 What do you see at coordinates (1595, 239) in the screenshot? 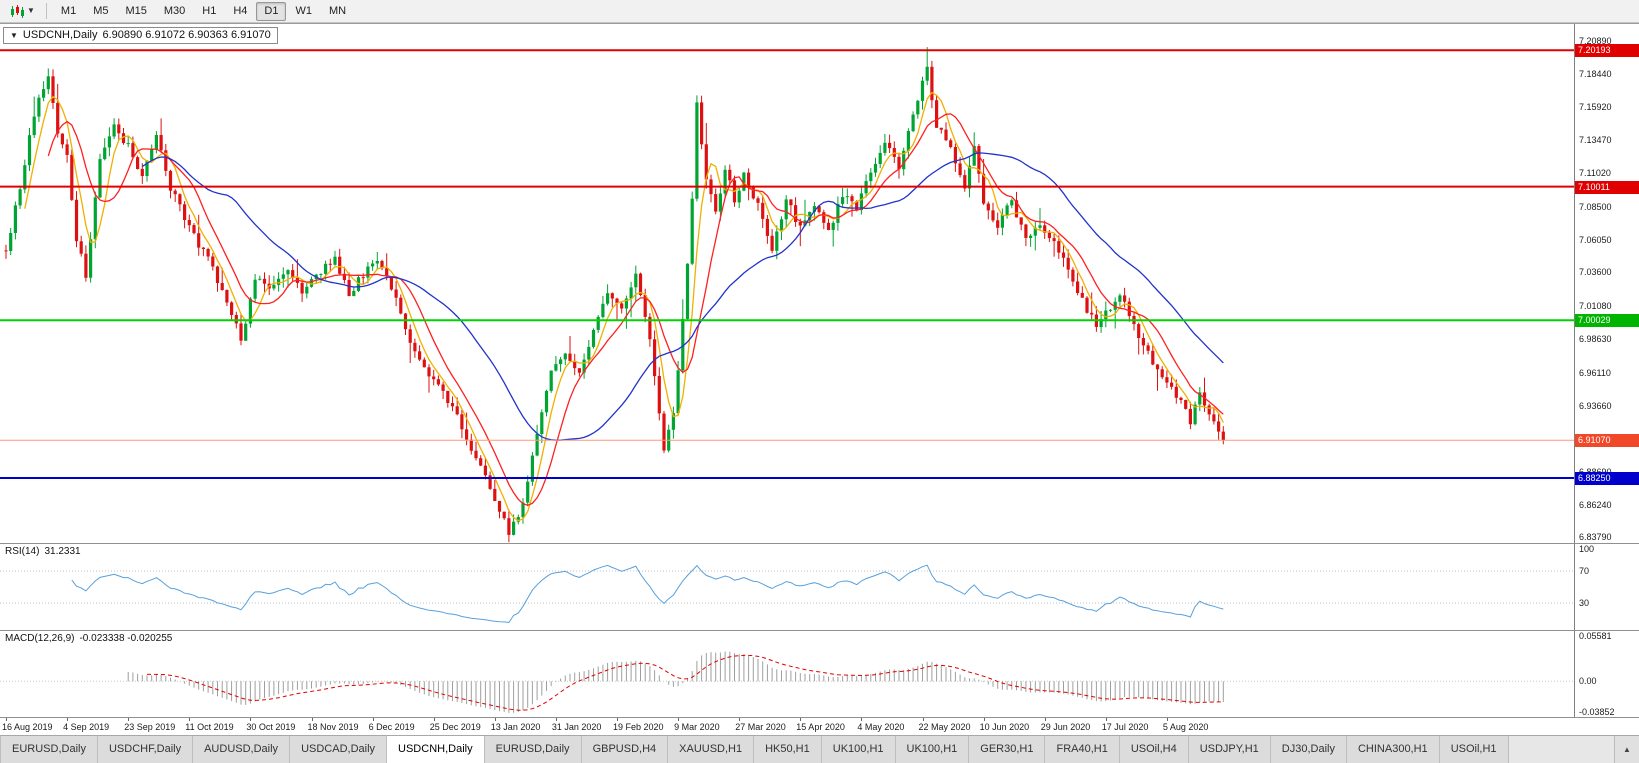
I see `price-axis-label: 7.06050` at bounding box center [1595, 239].